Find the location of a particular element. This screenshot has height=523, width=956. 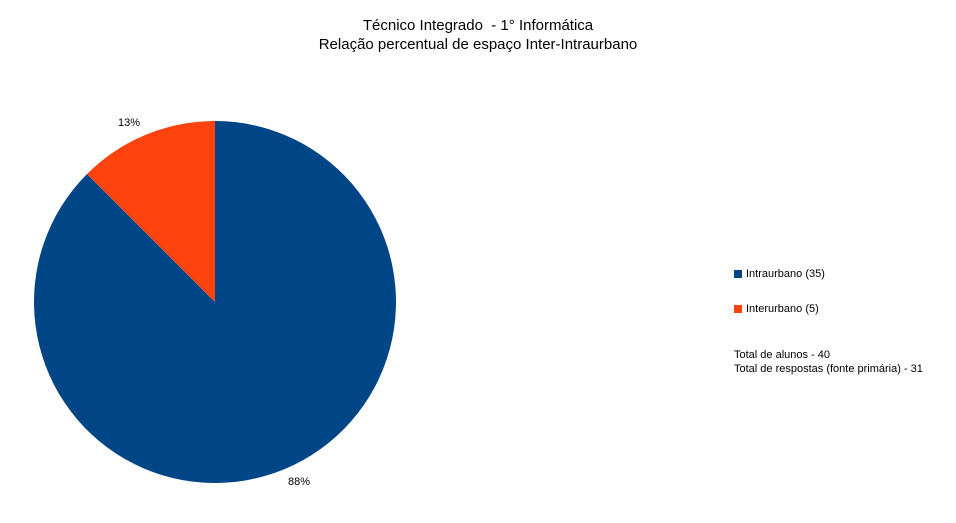

legend-label: Interurbano (5) is located at coordinates (782, 309).